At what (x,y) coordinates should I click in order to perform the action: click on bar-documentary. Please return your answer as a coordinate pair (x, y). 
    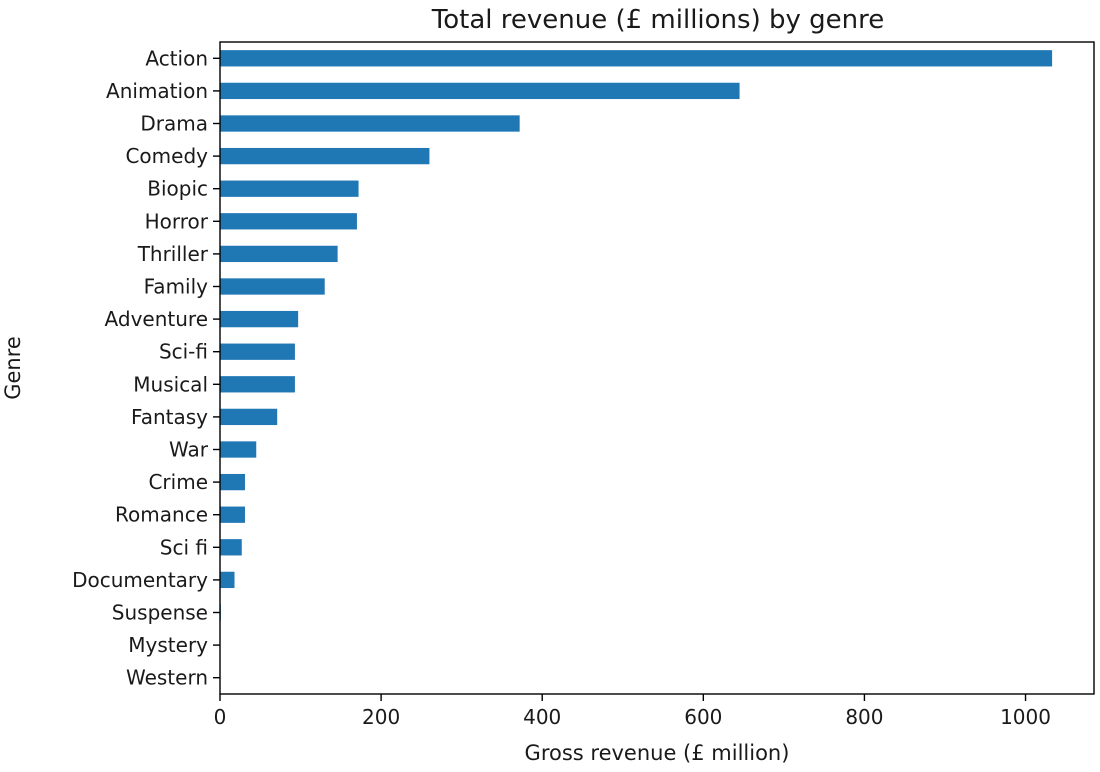
    Looking at the image, I should click on (227, 580).